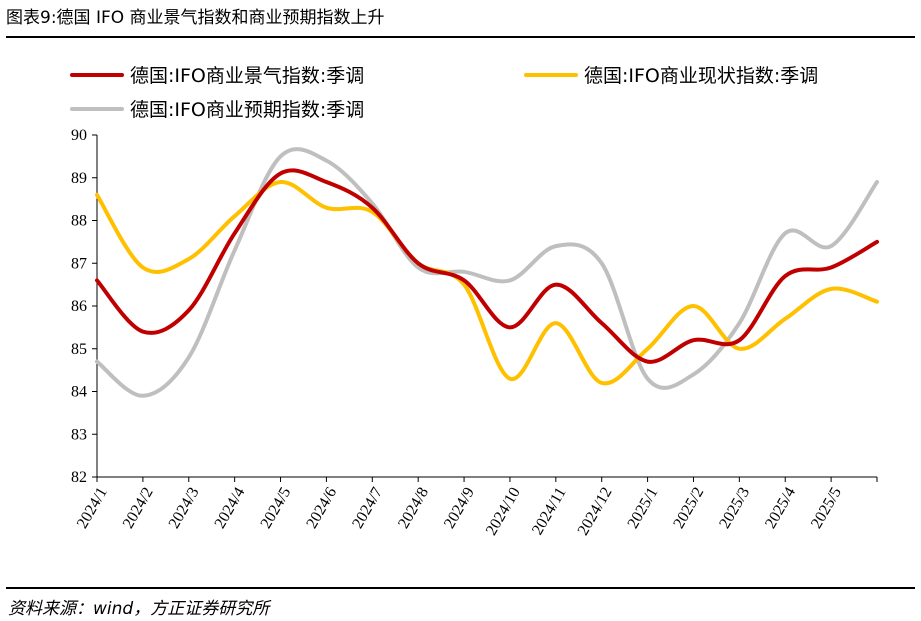 The width and height of the screenshot is (921, 621). Describe the element at coordinates (321, 508) in the screenshot. I see `x-tick-label: 2024/6` at that location.